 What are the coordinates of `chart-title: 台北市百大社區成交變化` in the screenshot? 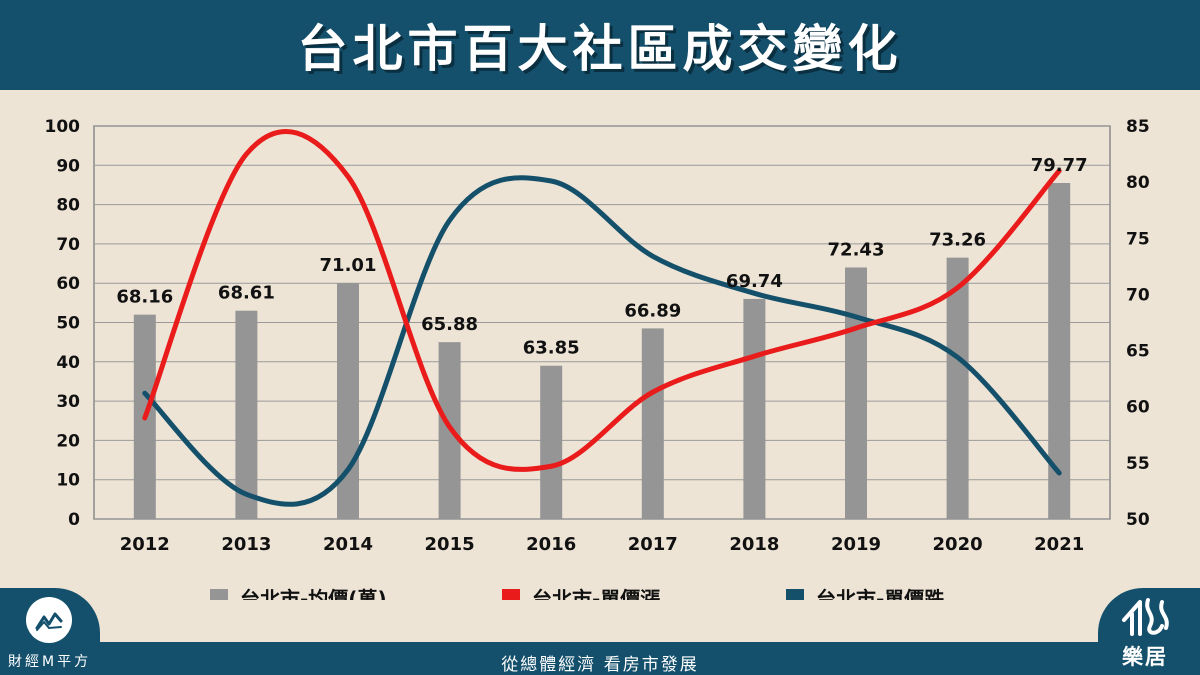 It's located at (600, 49).